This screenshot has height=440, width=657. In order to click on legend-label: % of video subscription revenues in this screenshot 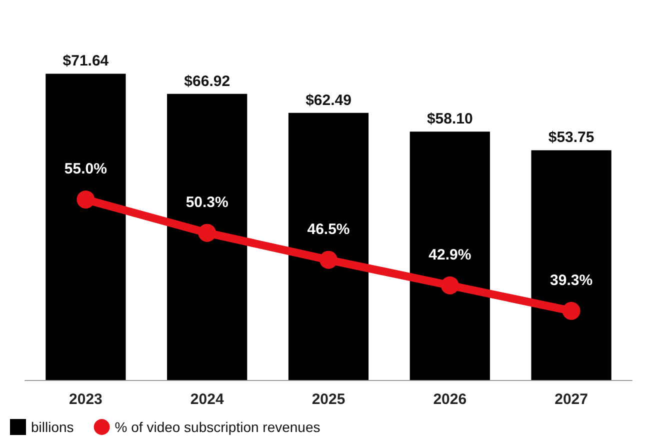, I will do `click(217, 427)`.